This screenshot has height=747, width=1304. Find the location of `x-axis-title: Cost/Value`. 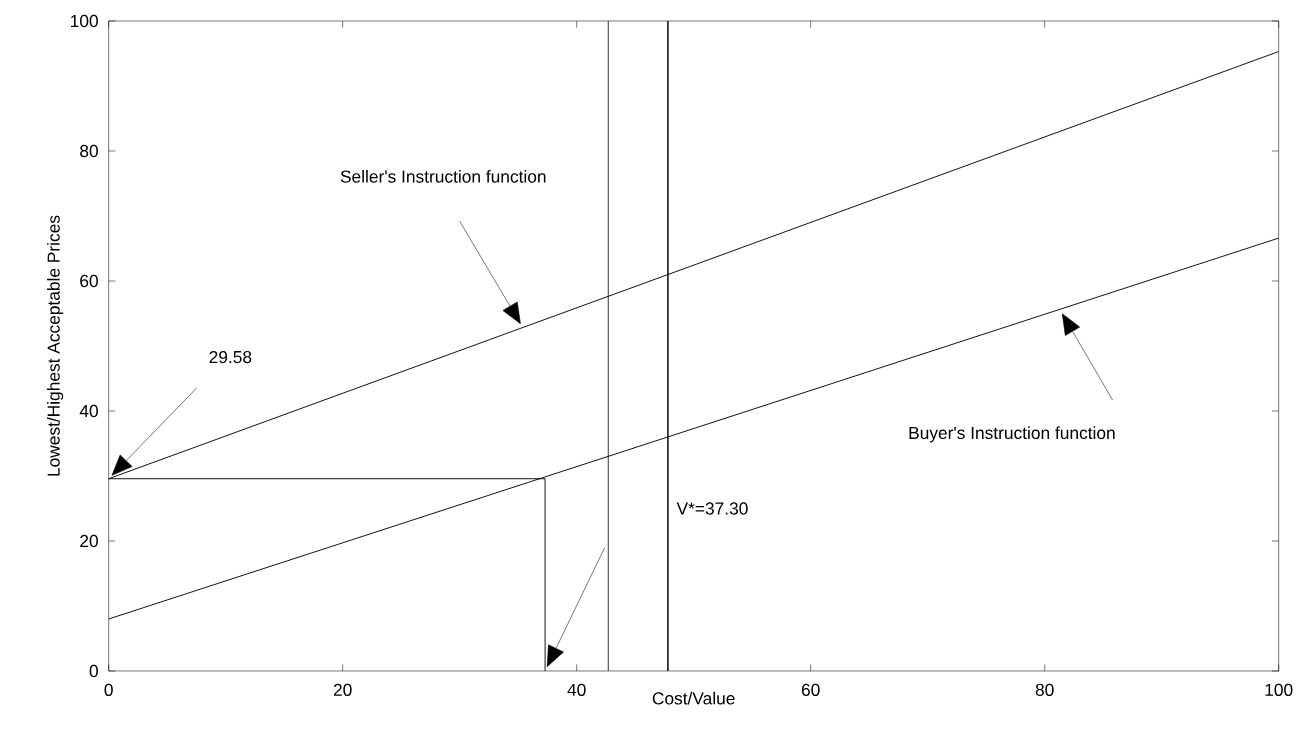

x-axis-title: Cost/Value is located at coordinates (693, 698).